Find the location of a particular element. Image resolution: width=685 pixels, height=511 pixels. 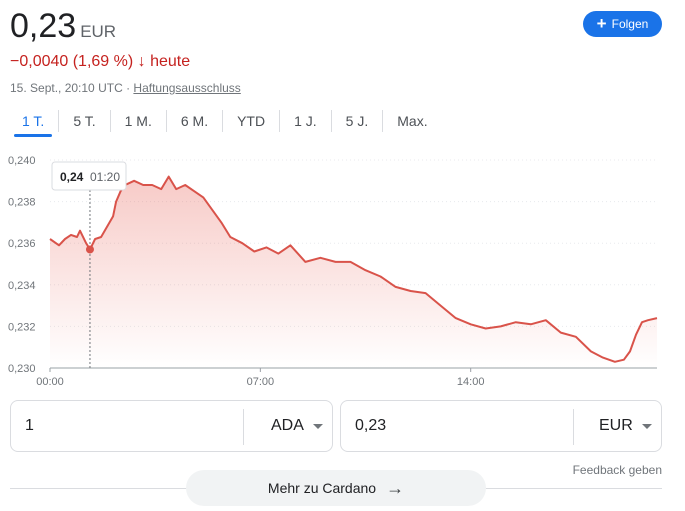

tab-1m: 1 M. is located at coordinates (138, 121).